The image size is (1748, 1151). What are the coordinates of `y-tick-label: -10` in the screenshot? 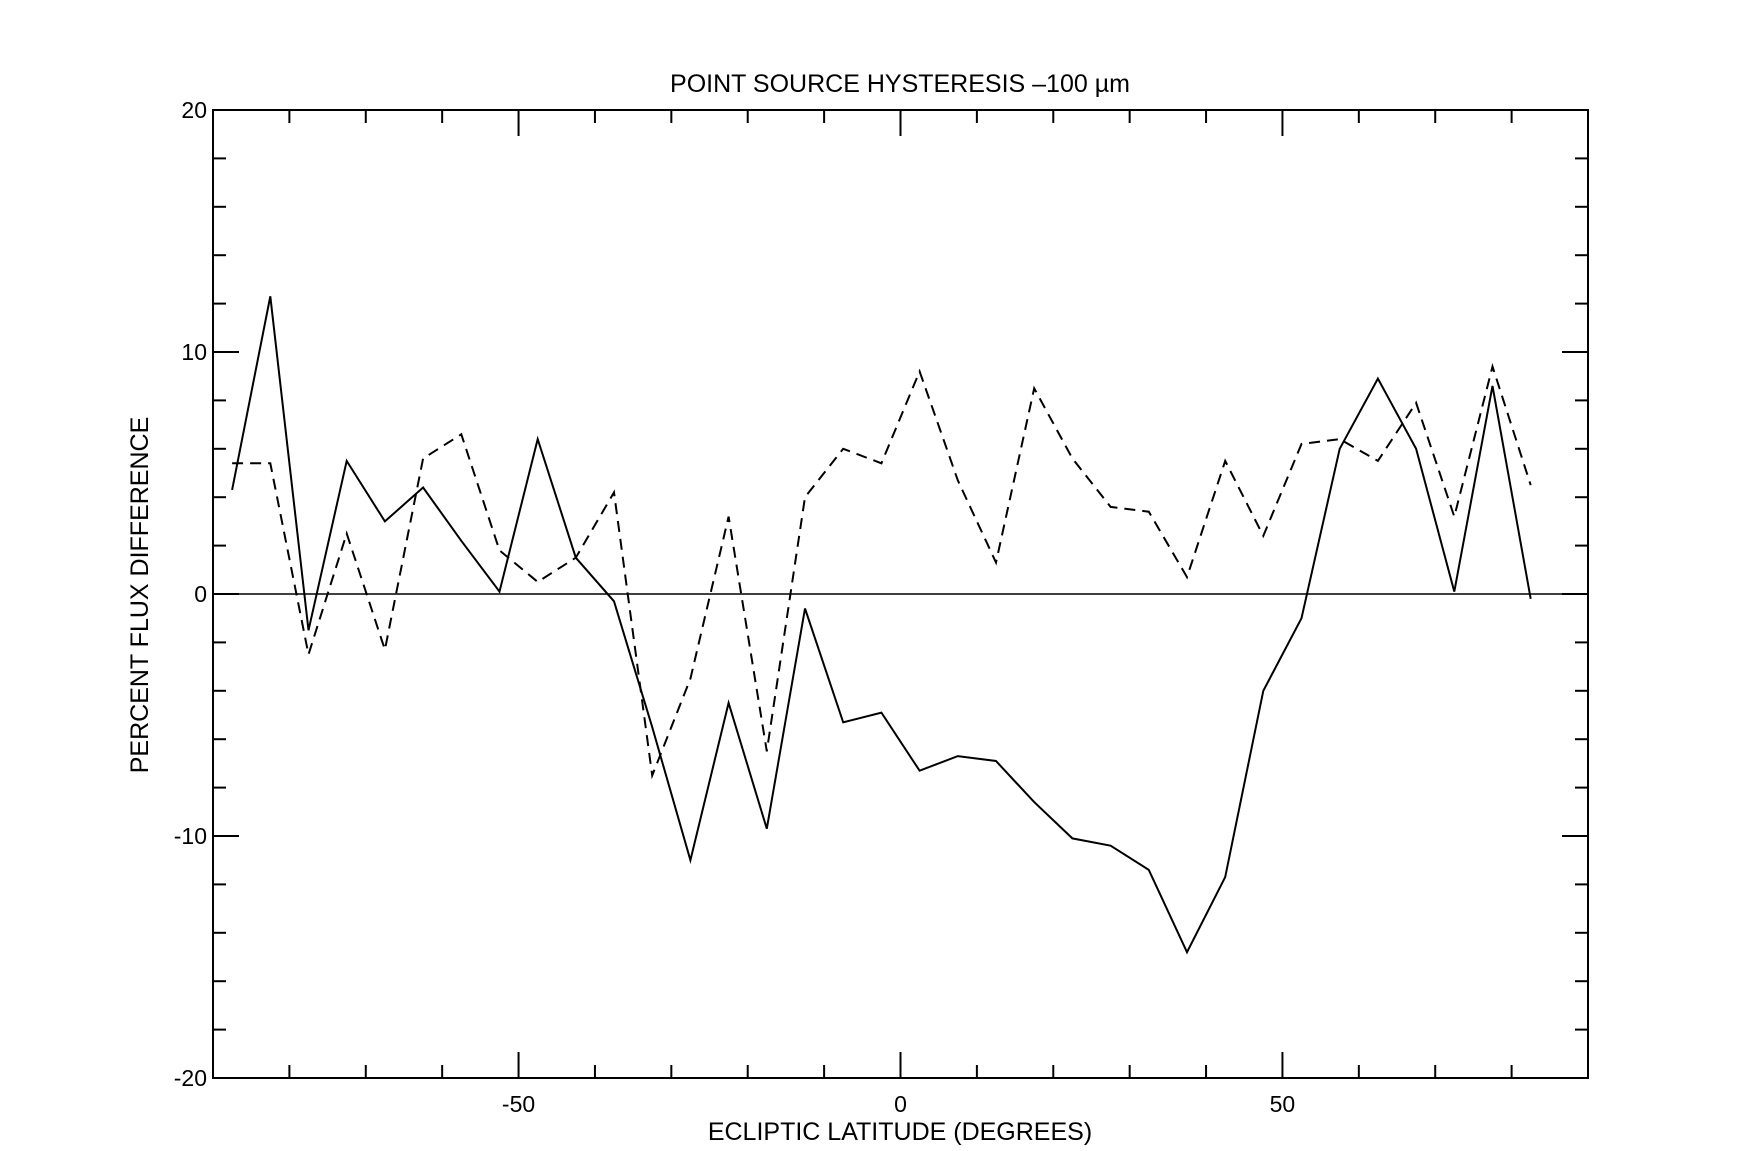 It's located at (190, 836).